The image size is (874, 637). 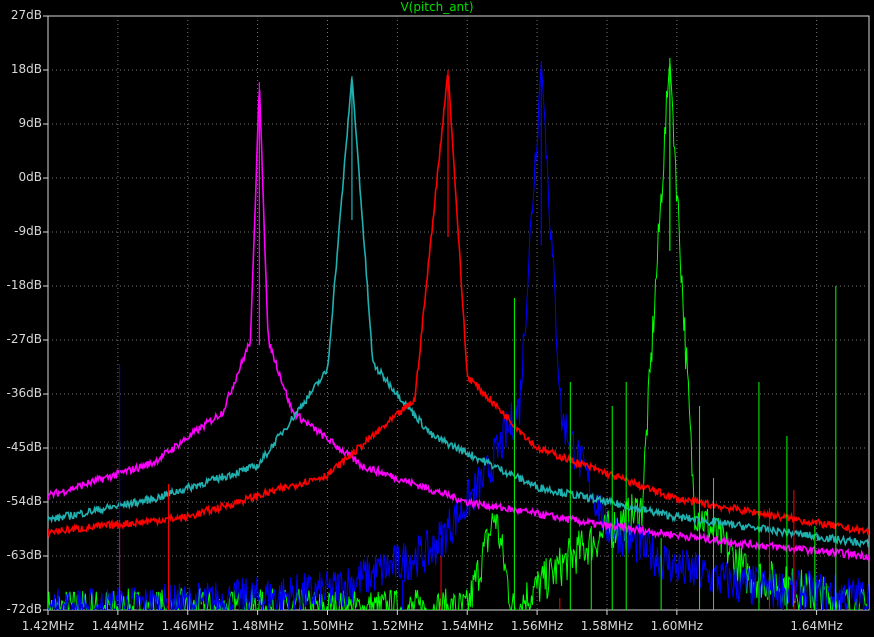 I want to click on x-tick-label: 1.44MHz, so click(x=118, y=626).